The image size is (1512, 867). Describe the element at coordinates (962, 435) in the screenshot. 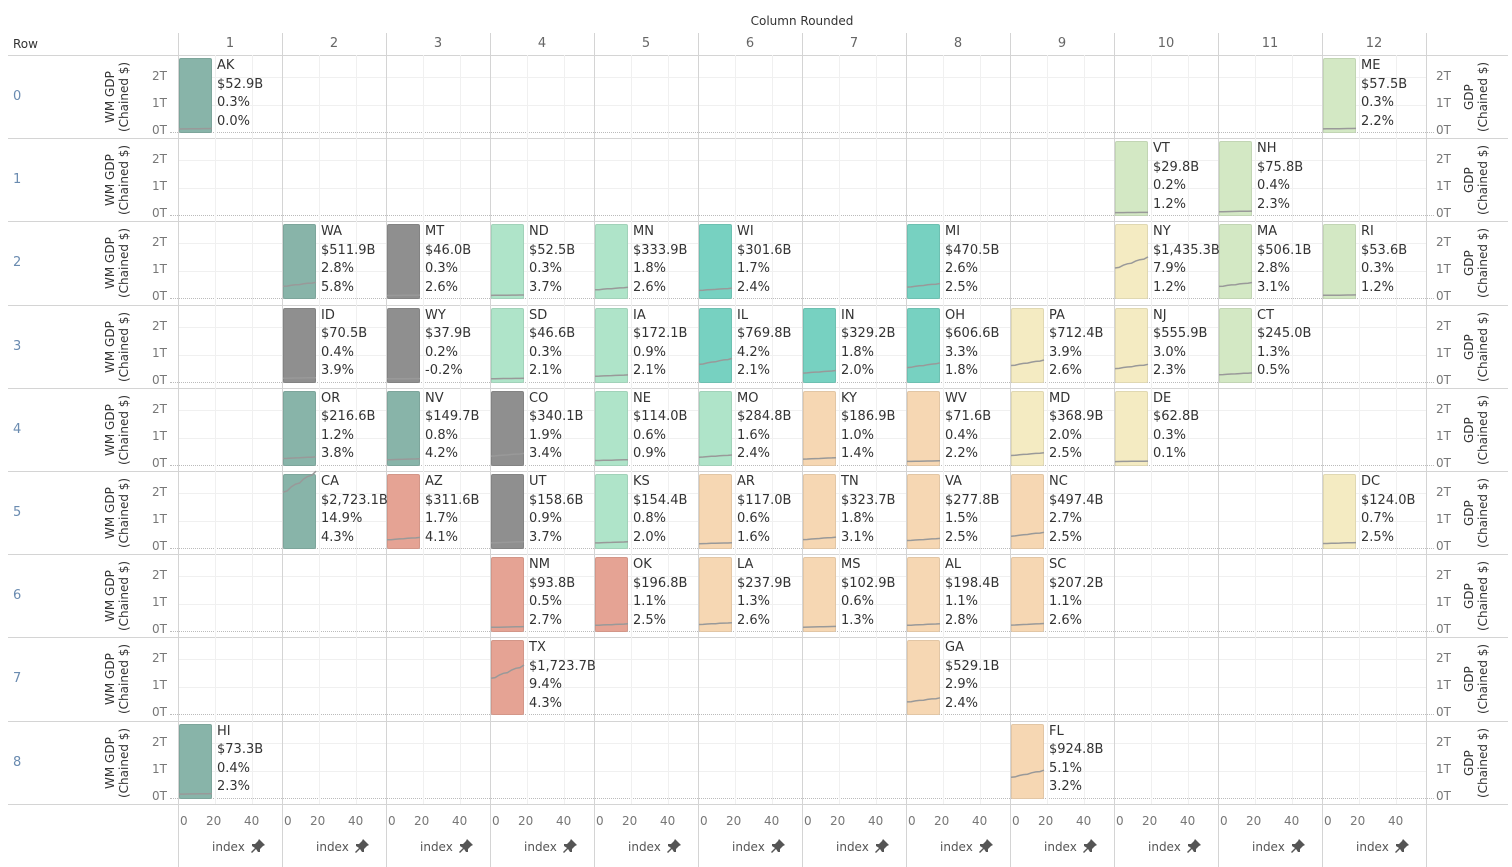

I see `state-share-label: 0.4%` at that location.